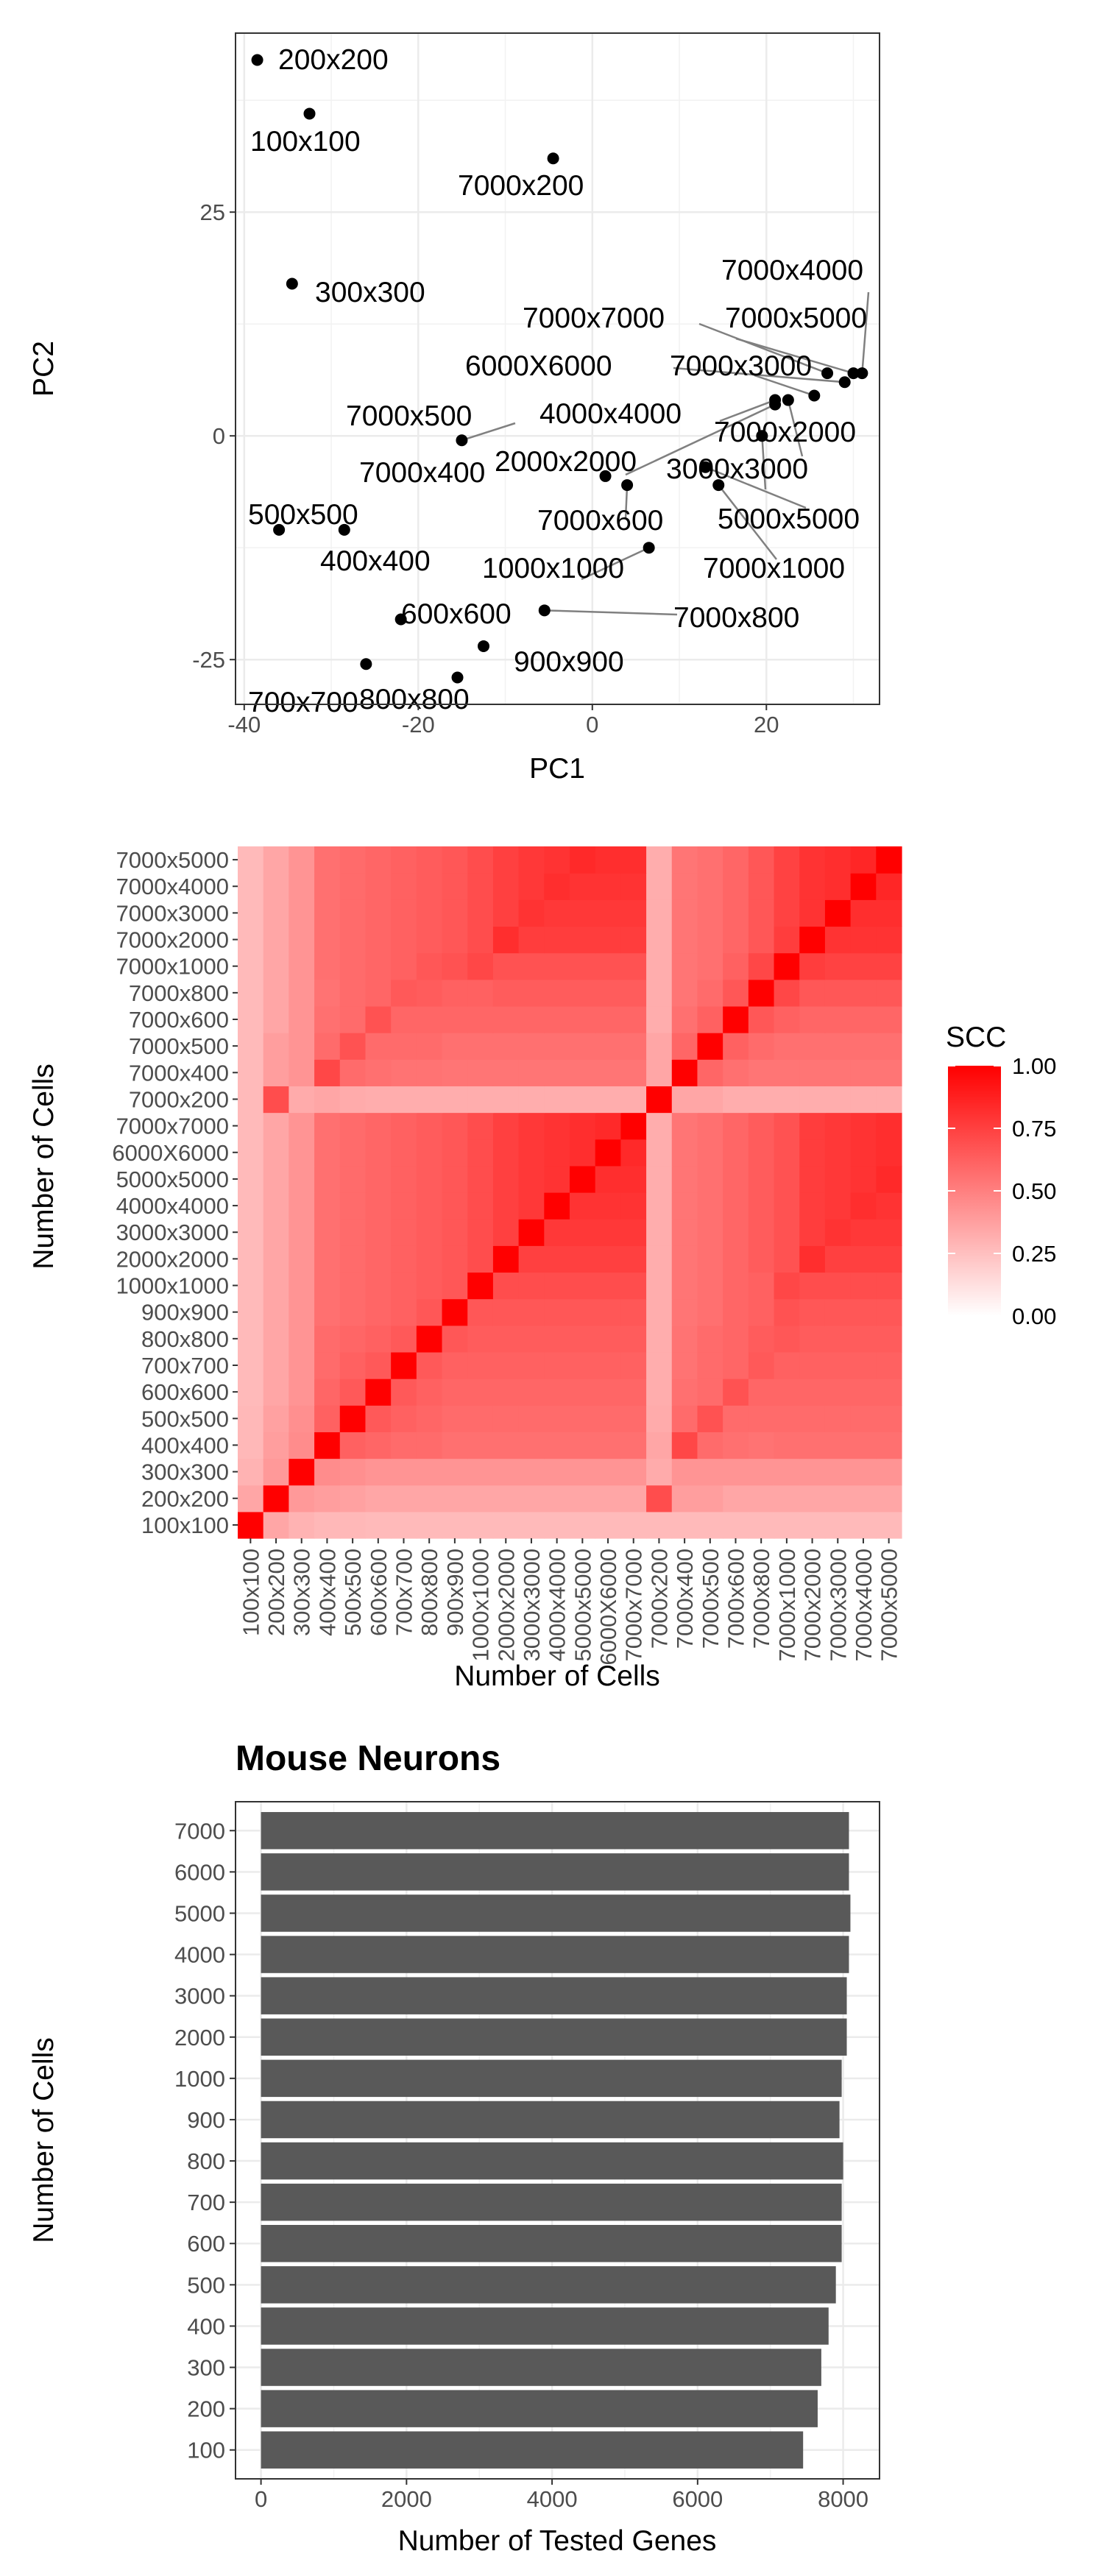  Describe the element at coordinates (538, 366) in the screenshot. I see `point-label-6000x6000: 6000X6000` at that location.